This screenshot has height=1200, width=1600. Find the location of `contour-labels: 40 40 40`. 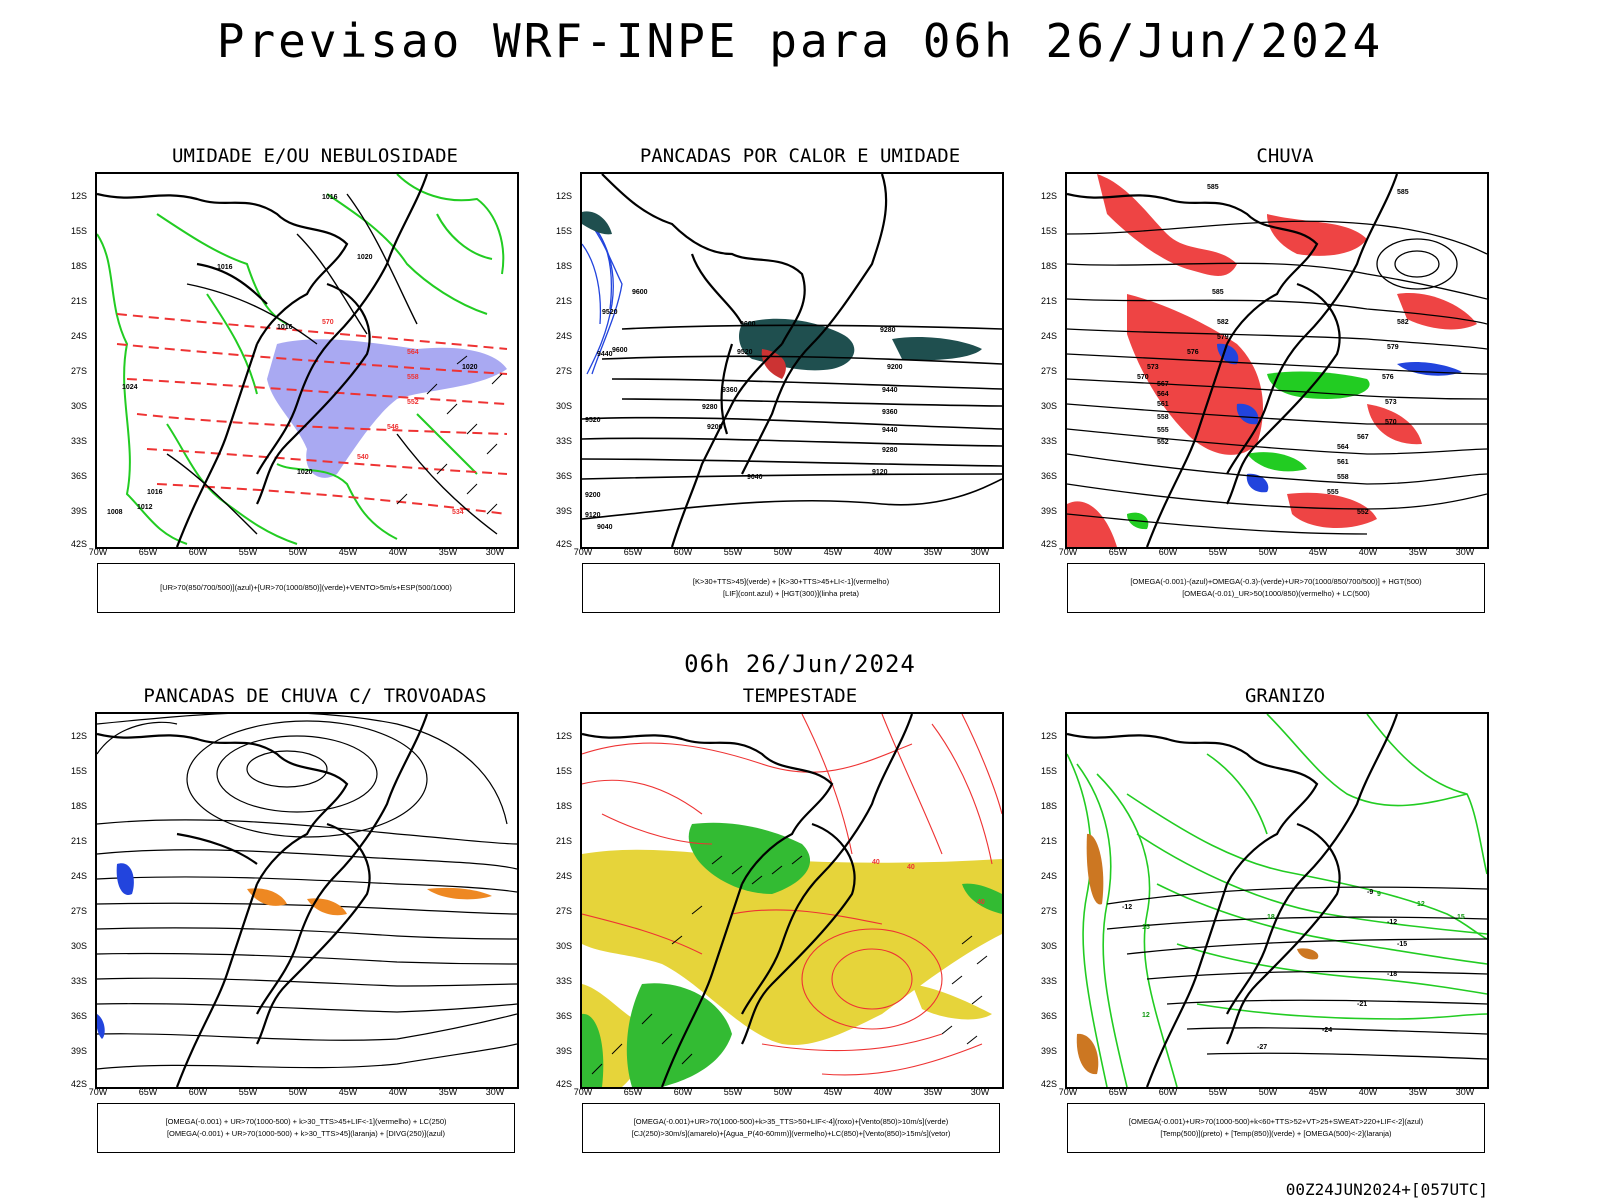

contour-labels: 40 40 40 is located at coordinates (928, 882).